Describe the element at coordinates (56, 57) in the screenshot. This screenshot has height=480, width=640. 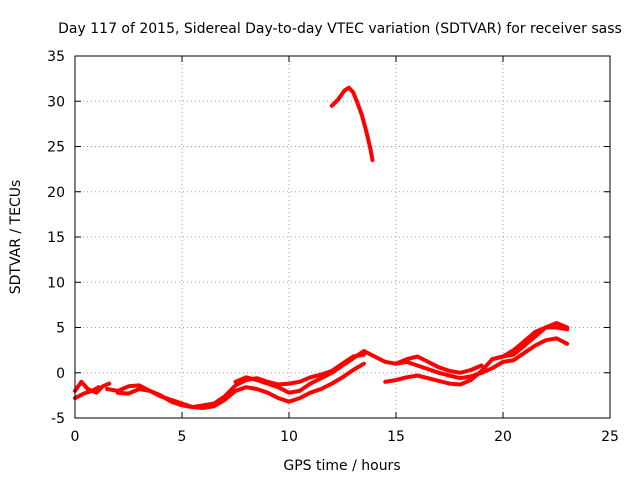
I see `y-tick-label: 35` at that location.